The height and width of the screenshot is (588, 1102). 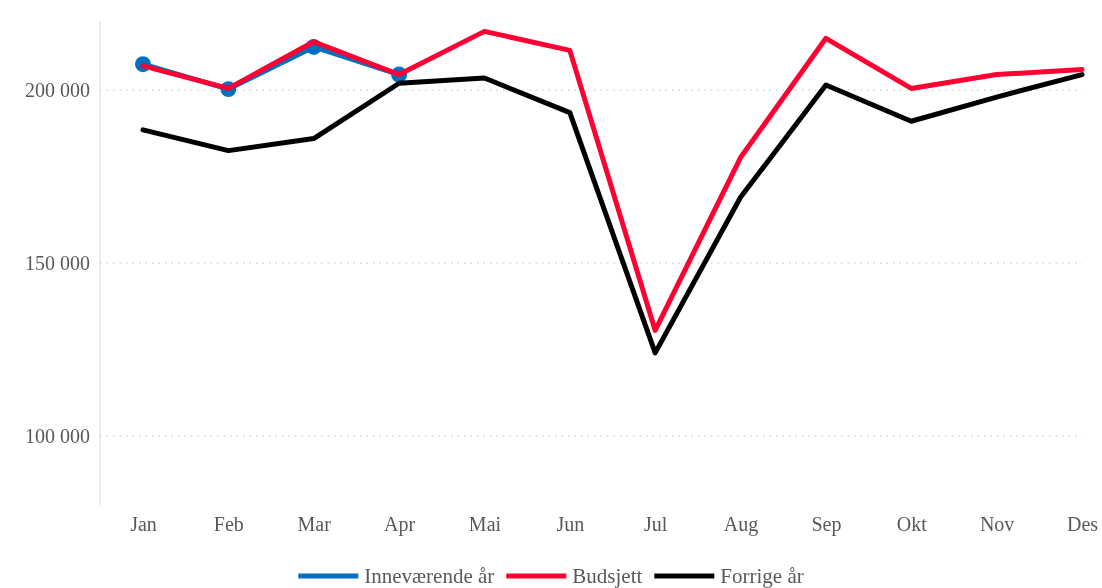 I want to click on legend-label: Inneværende år, so click(x=429, y=576).